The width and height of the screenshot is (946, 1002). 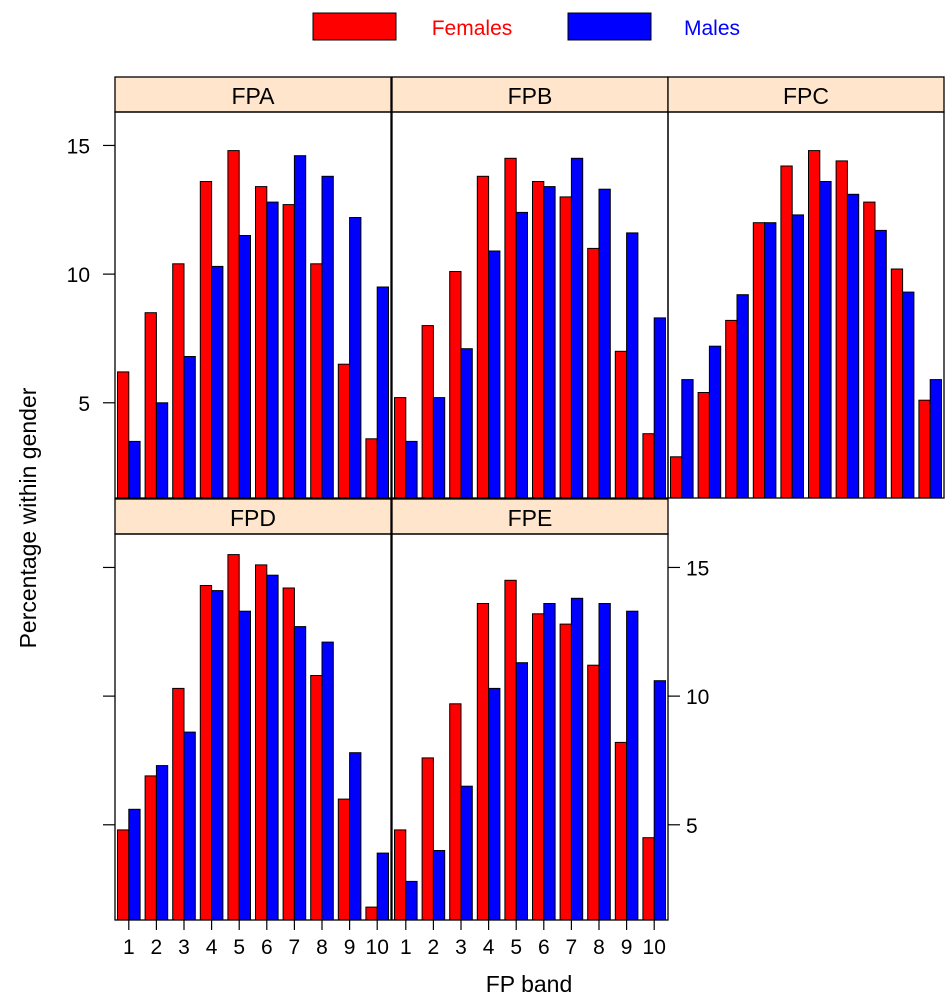 I want to click on x-tick-label: 4, so click(x=212, y=947).